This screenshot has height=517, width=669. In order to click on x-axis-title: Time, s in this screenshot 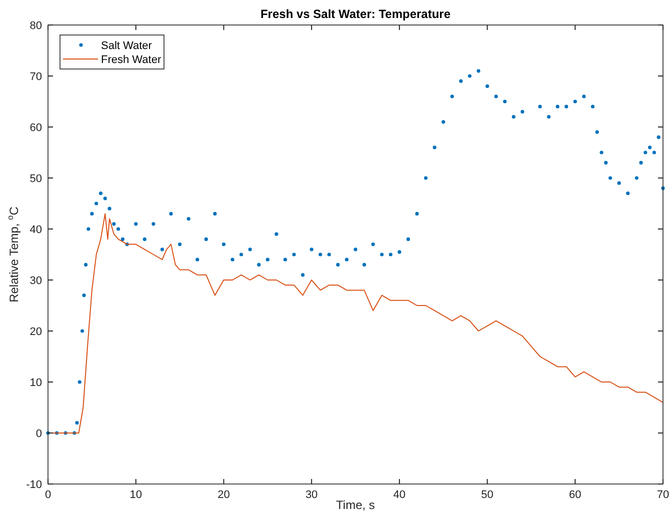, I will do `click(355, 505)`.